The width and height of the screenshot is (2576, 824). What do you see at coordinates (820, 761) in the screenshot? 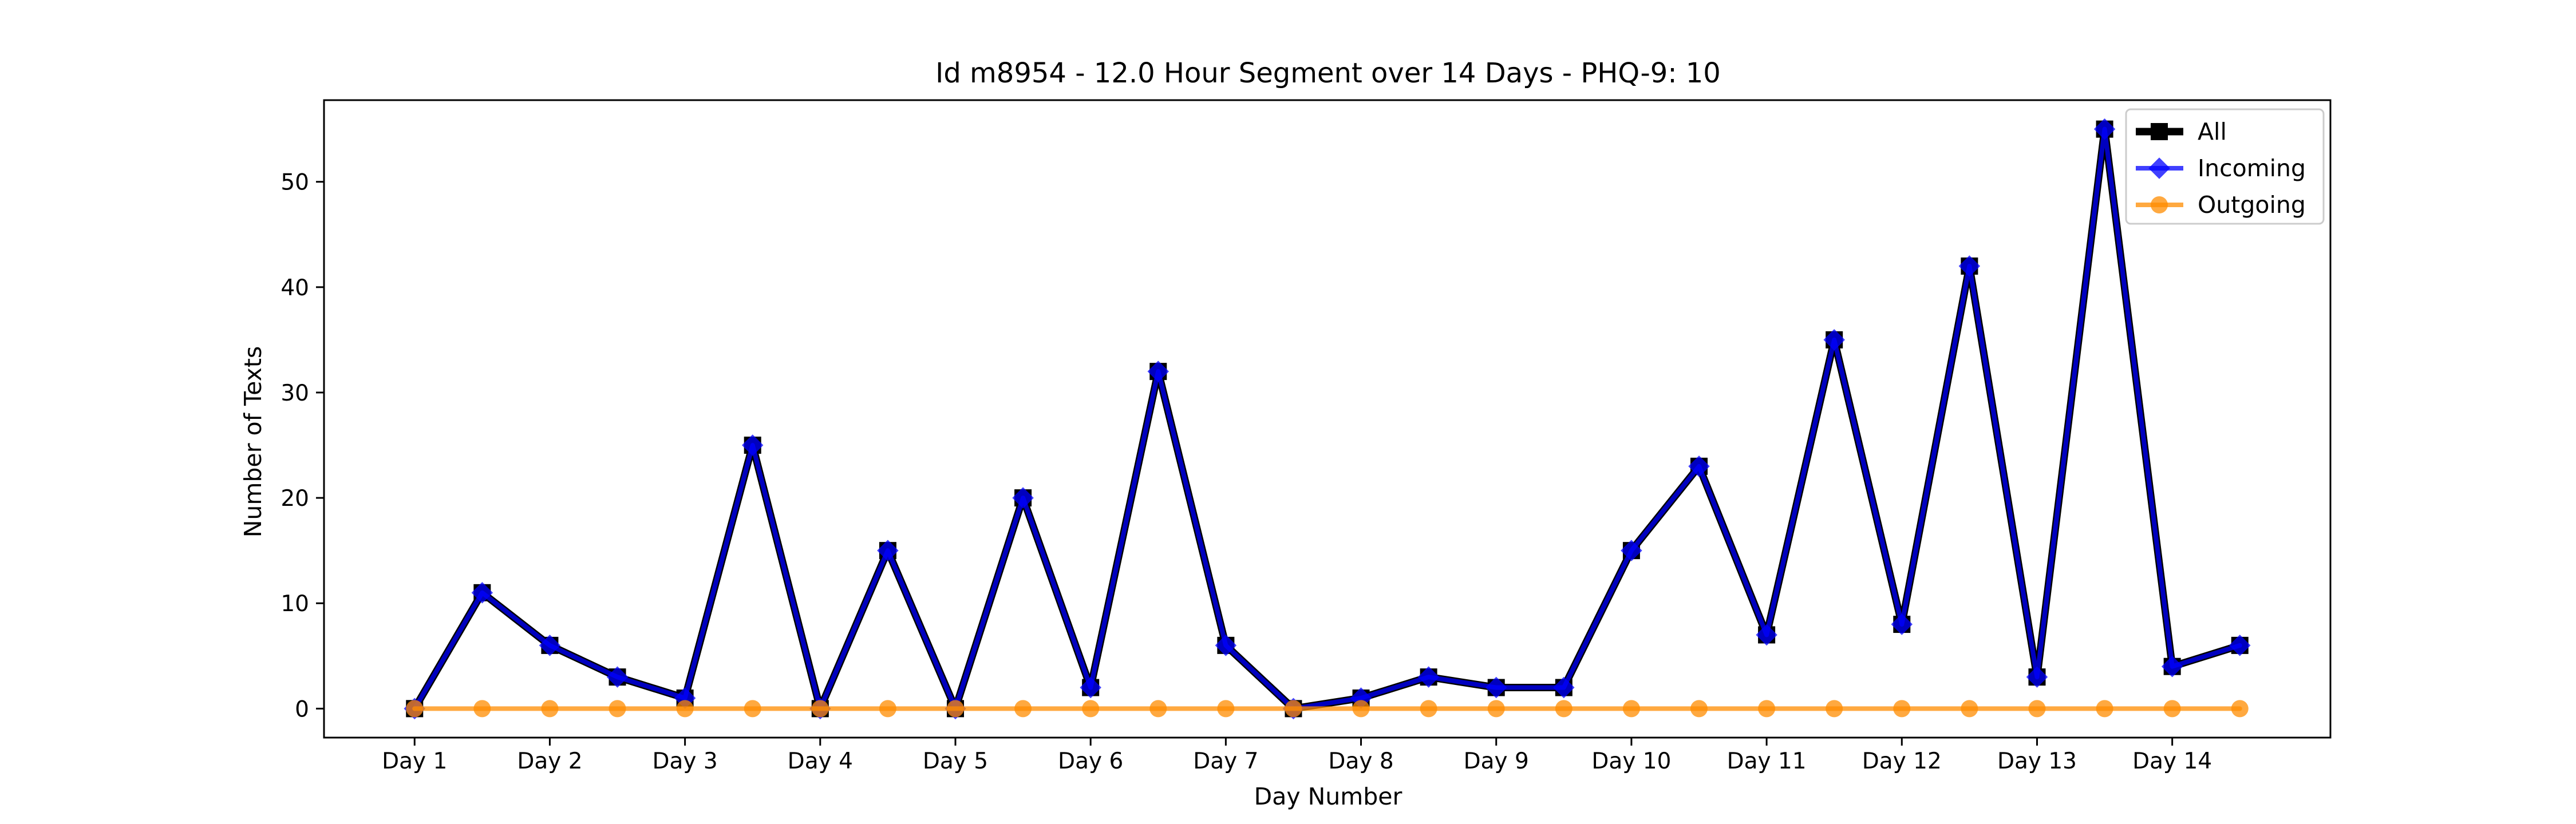
I see `x-tick-label: Day 4` at bounding box center [820, 761].